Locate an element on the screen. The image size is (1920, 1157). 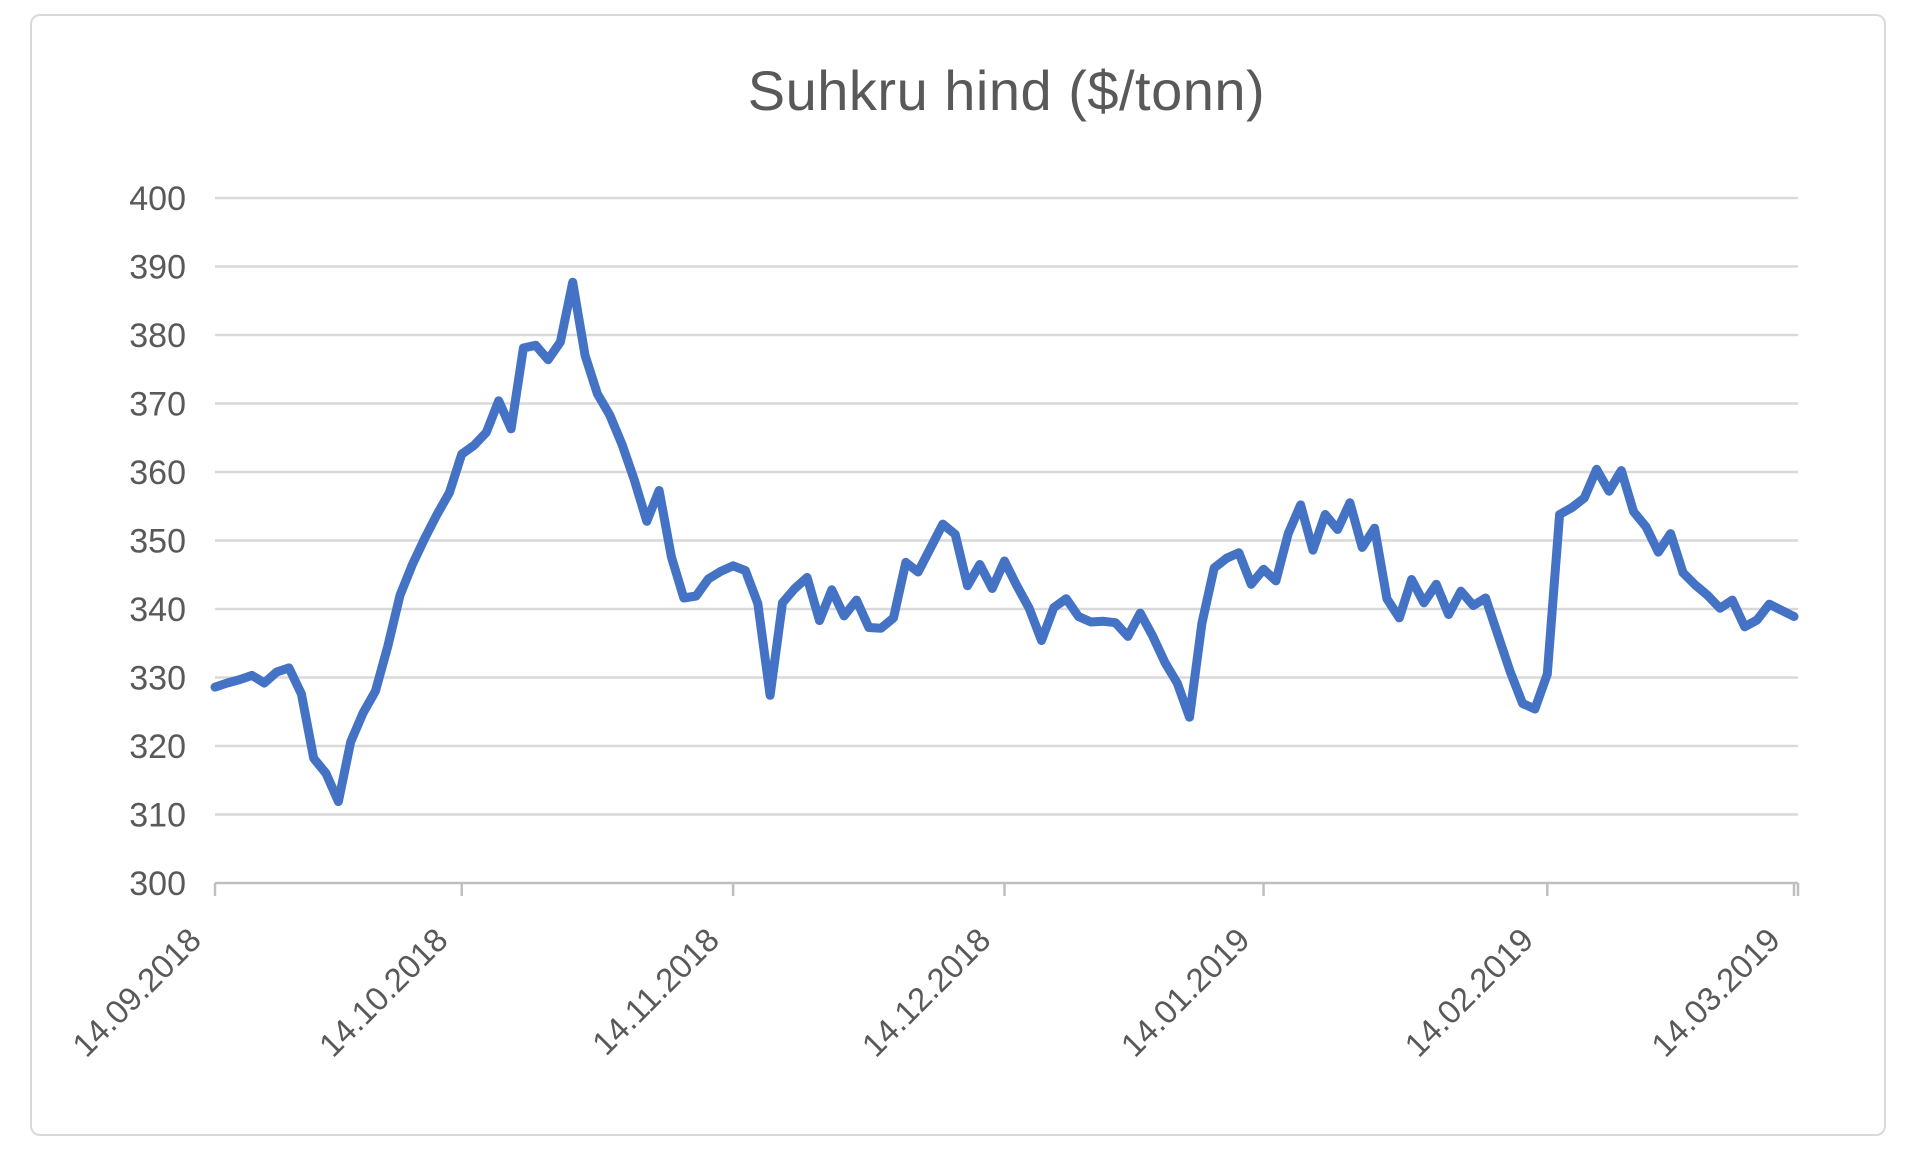
x-axis-tick-label: 14.09.2018 is located at coordinates (136, 992).